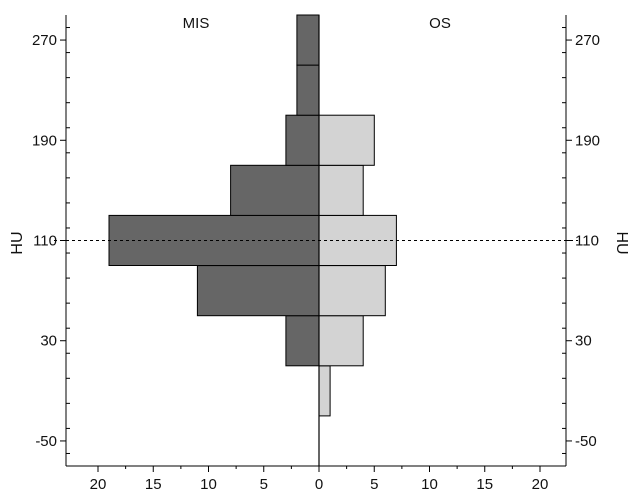  Describe the element at coordinates (44, 140) in the screenshot. I see `y-tick-label-left: 190` at that location.